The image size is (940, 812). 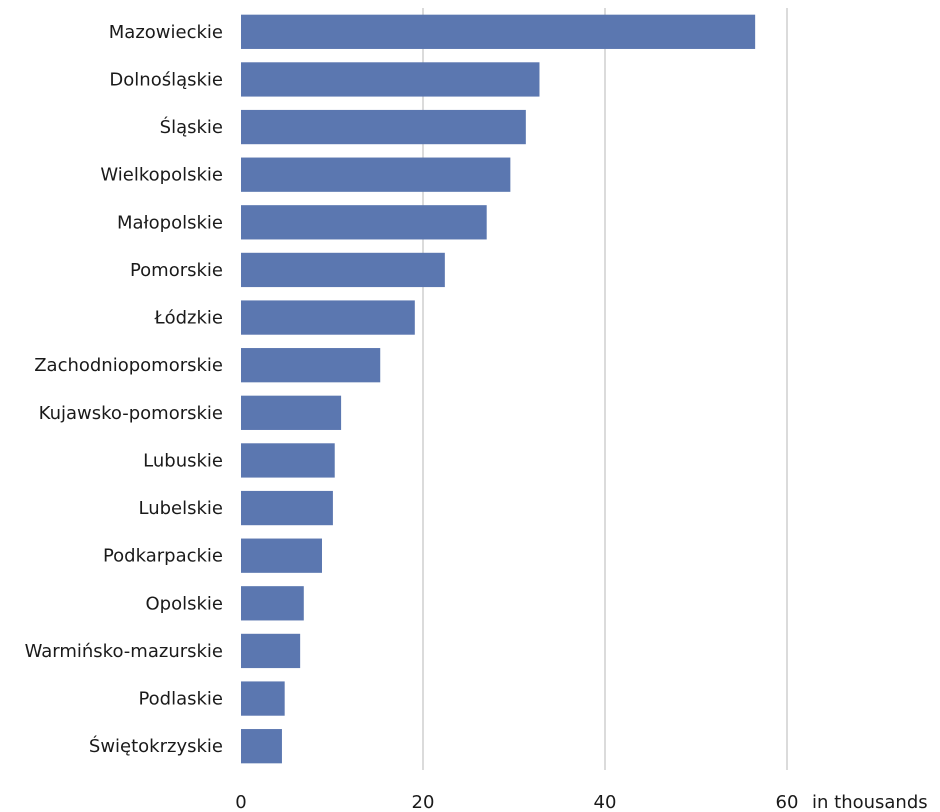 I want to click on category-label: Podkarpackie, so click(x=163, y=556).